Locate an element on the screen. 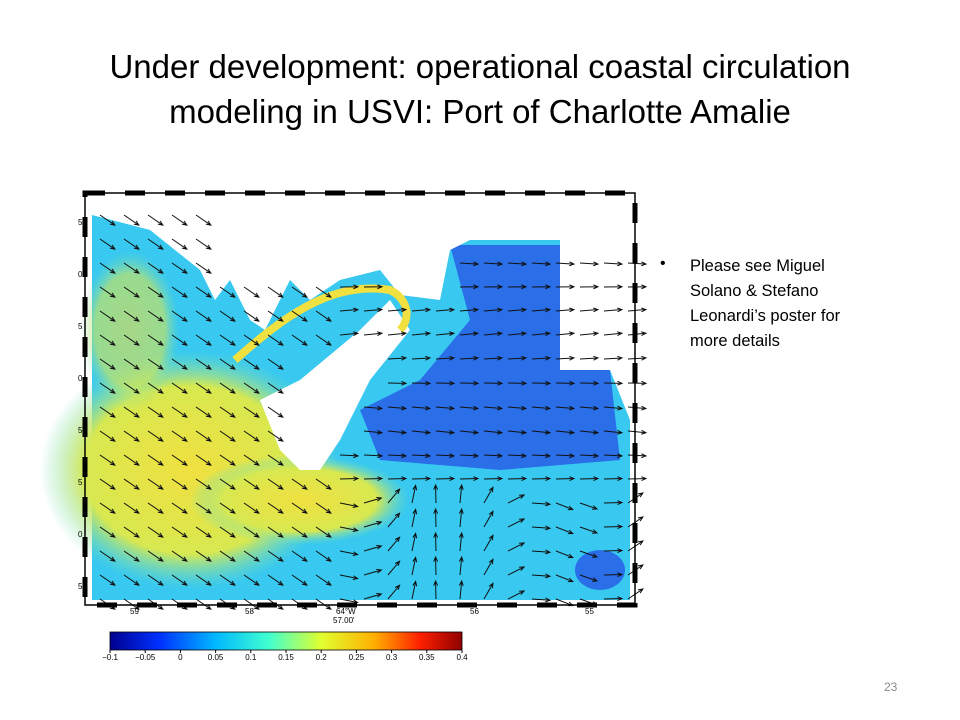 The image size is (960, 720). slide-number: 23 is located at coordinates (891, 687).